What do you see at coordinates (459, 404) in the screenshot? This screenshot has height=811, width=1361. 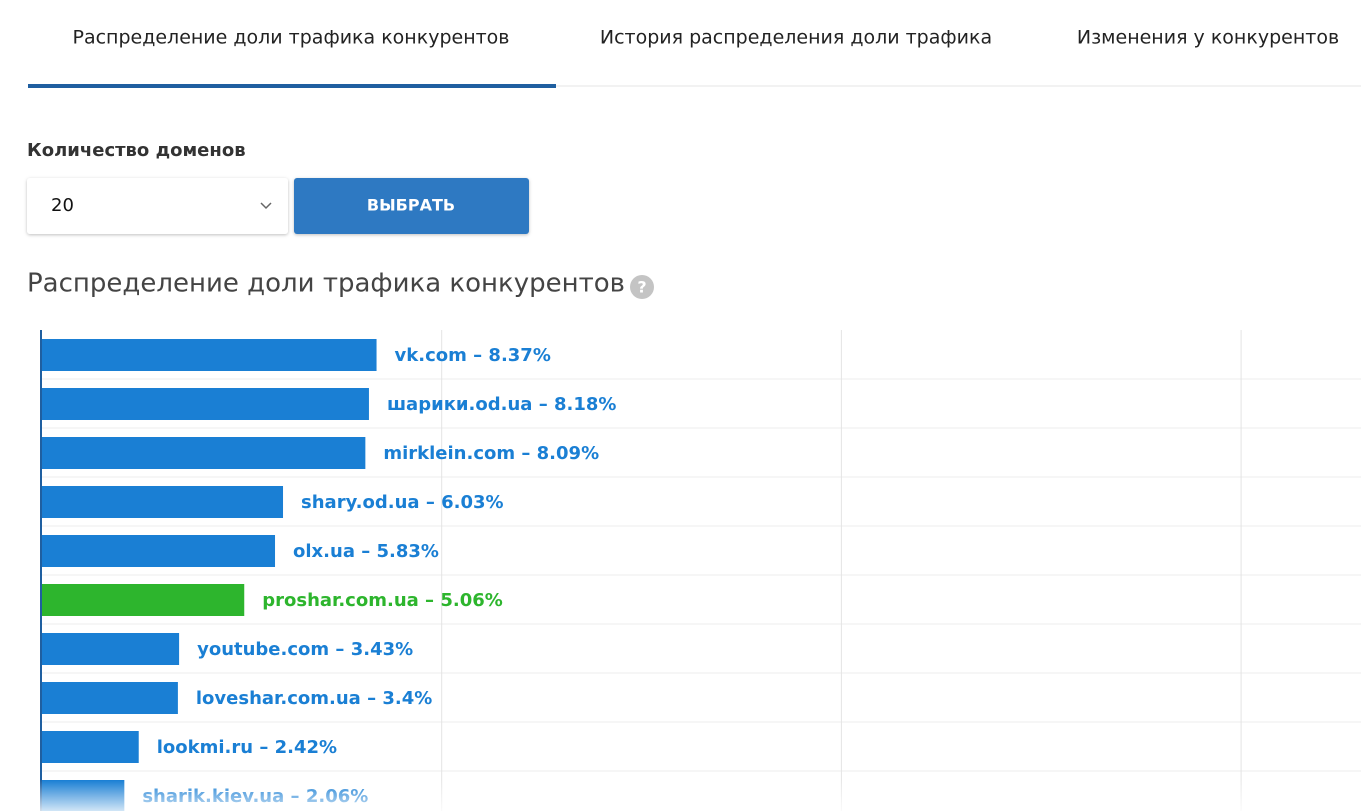 I see `category-label: шарики.od.ua` at bounding box center [459, 404].